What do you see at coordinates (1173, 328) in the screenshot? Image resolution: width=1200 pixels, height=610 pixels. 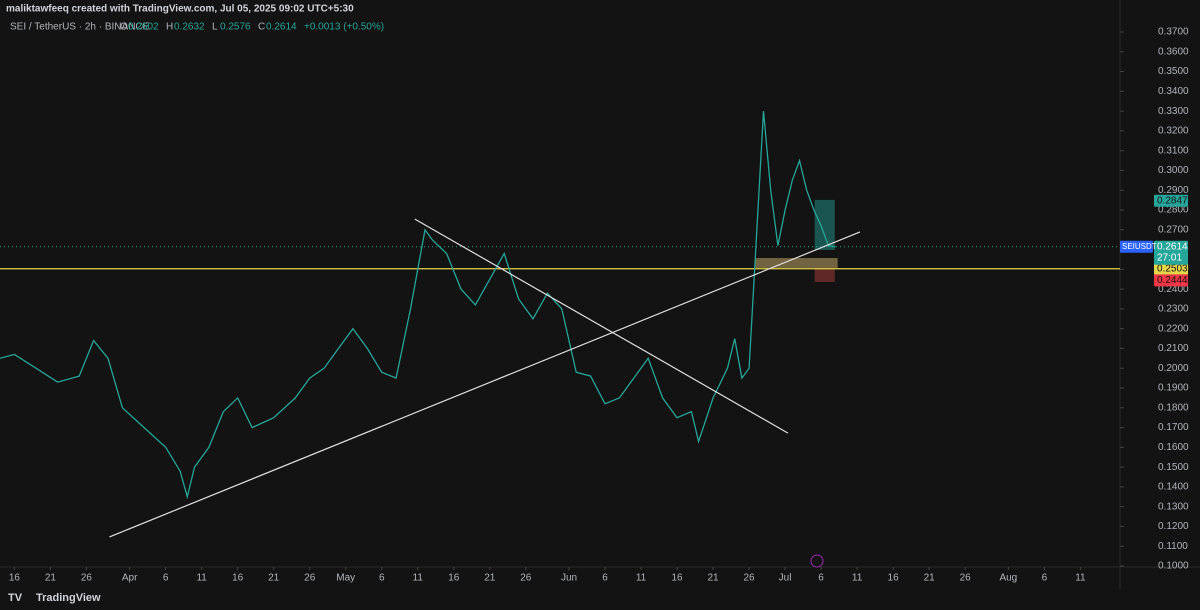 I see `y-tick-label: 0.2200` at bounding box center [1173, 328].